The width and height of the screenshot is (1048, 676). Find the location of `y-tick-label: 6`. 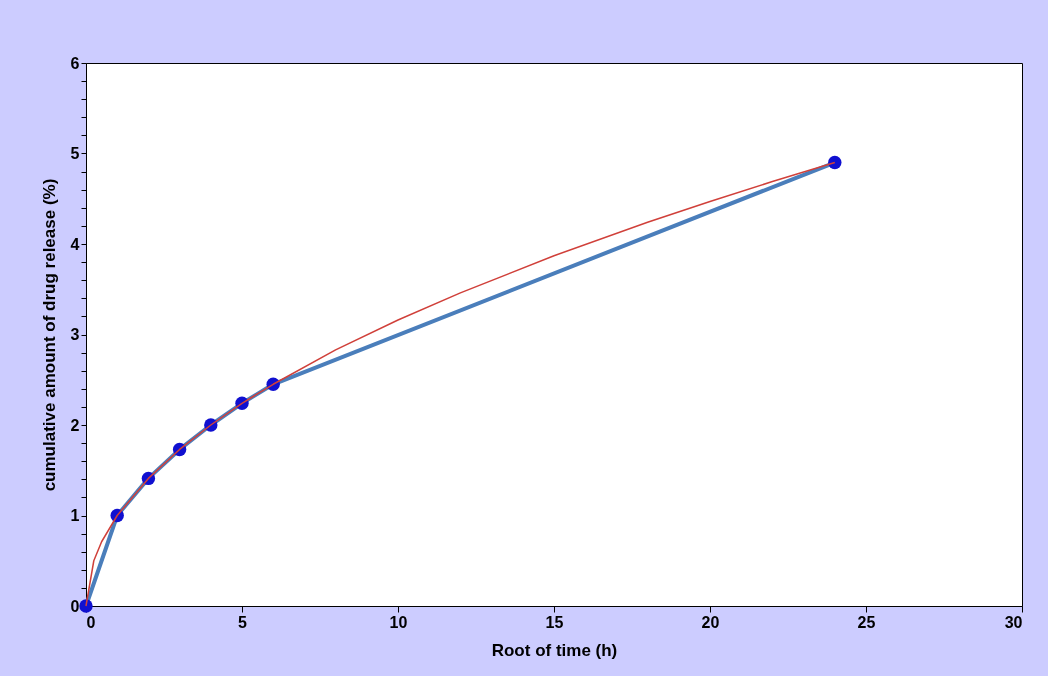

y-tick-label: 6 is located at coordinates (75, 63).